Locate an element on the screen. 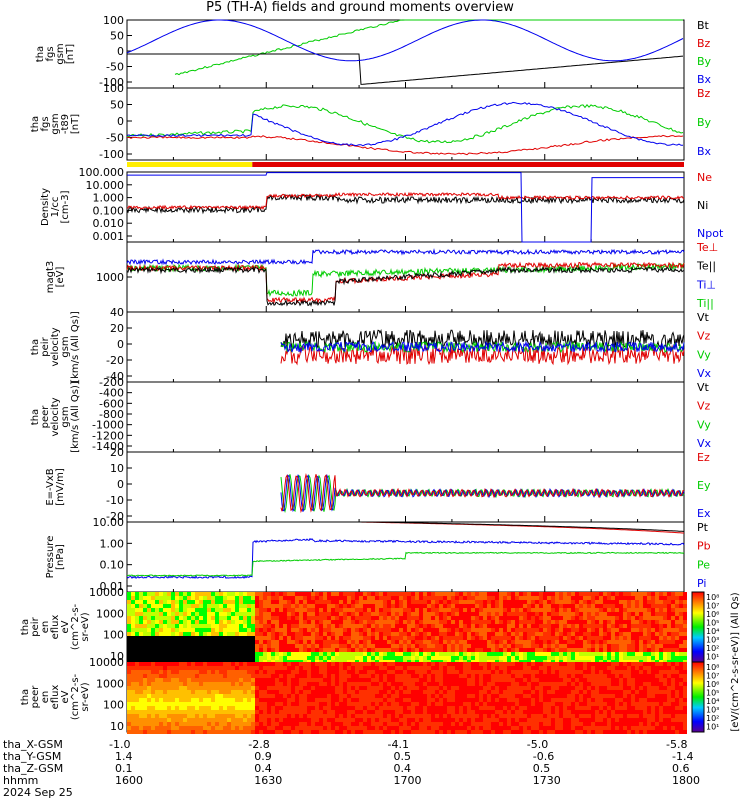 The width and height of the screenshot is (750, 800). pressure-Pe is located at coordinates (405, 564).